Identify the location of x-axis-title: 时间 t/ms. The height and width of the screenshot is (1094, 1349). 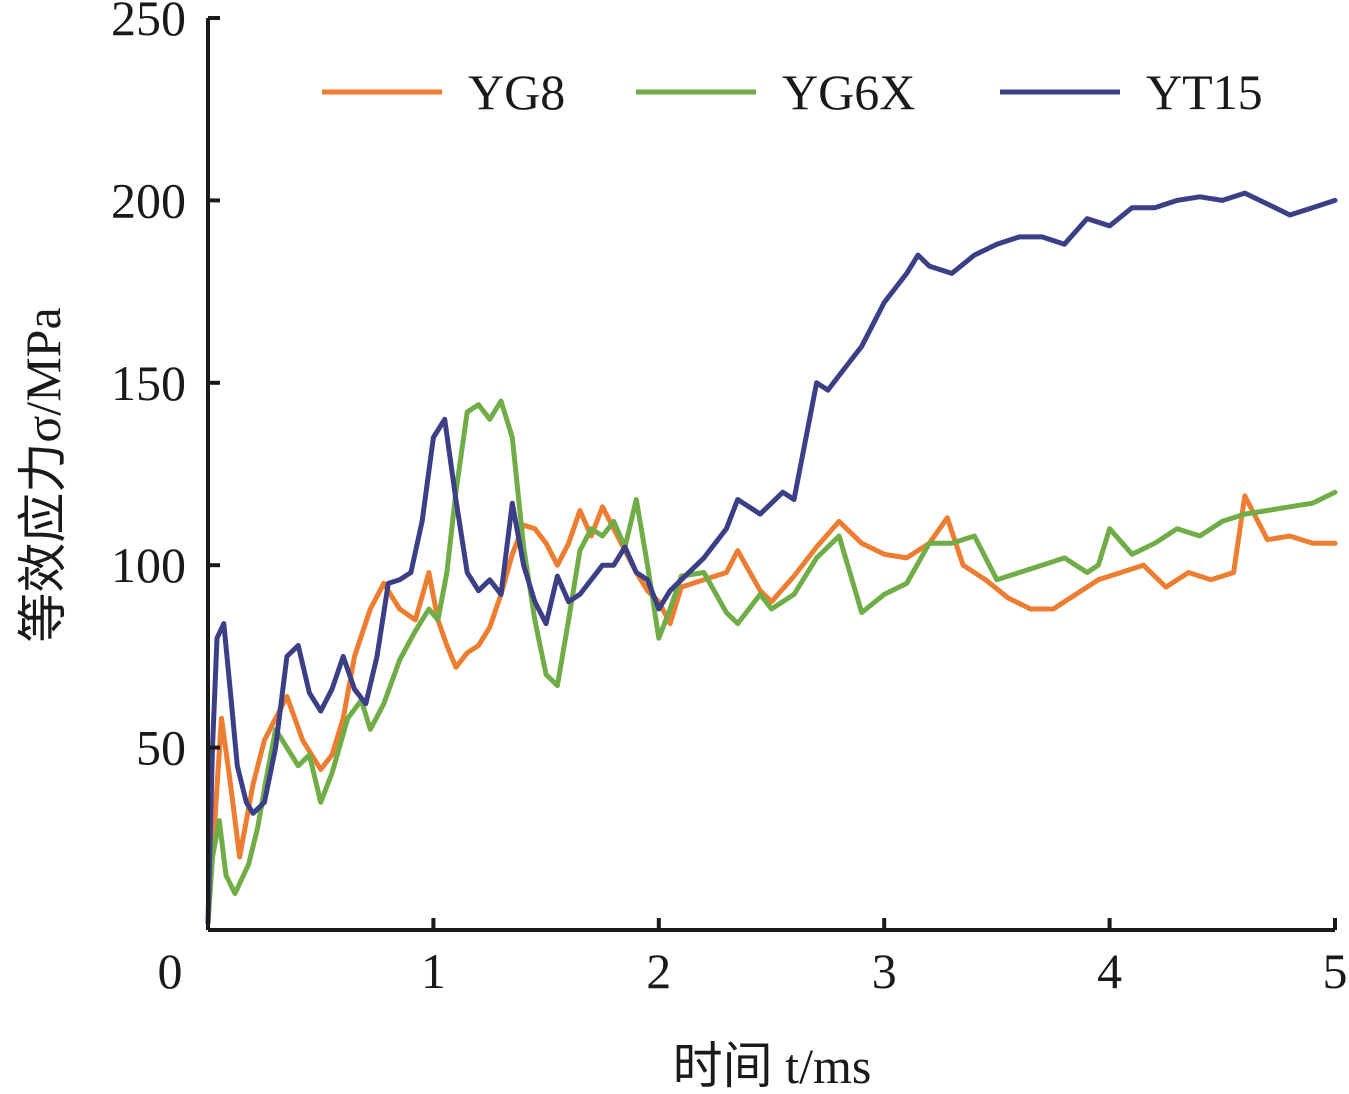
(772, 1066).